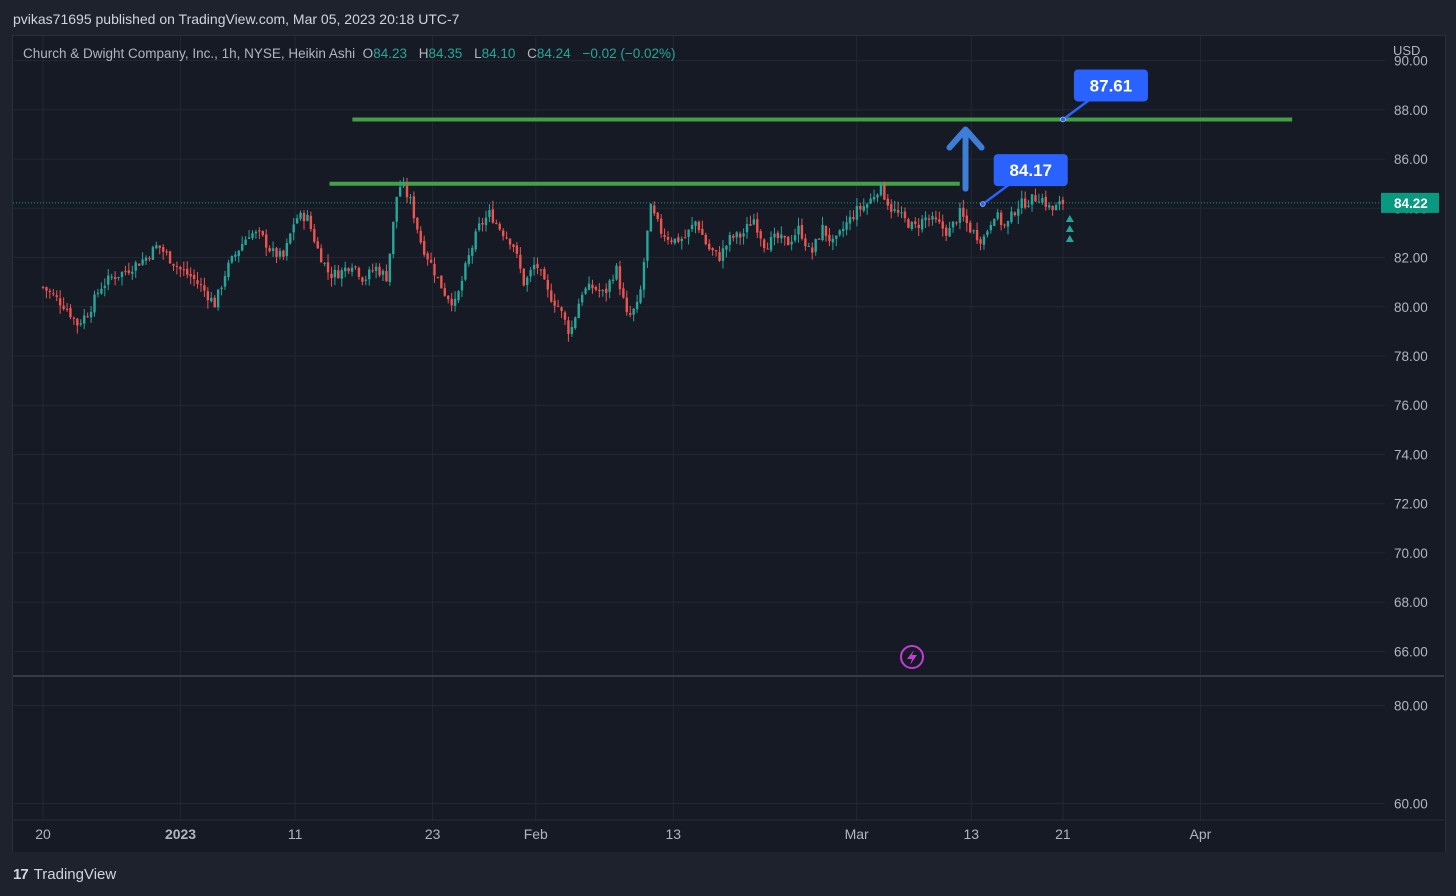 This screenshot has width=1456, height=896. I want to click on legend-close-label: C, so click(532, 53).